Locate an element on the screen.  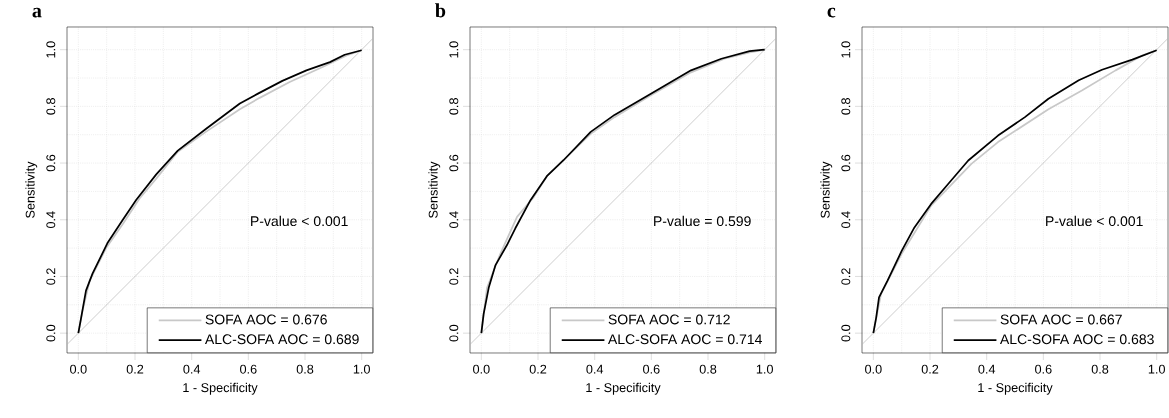
chart-title: b is located at coordinates (440, 10).